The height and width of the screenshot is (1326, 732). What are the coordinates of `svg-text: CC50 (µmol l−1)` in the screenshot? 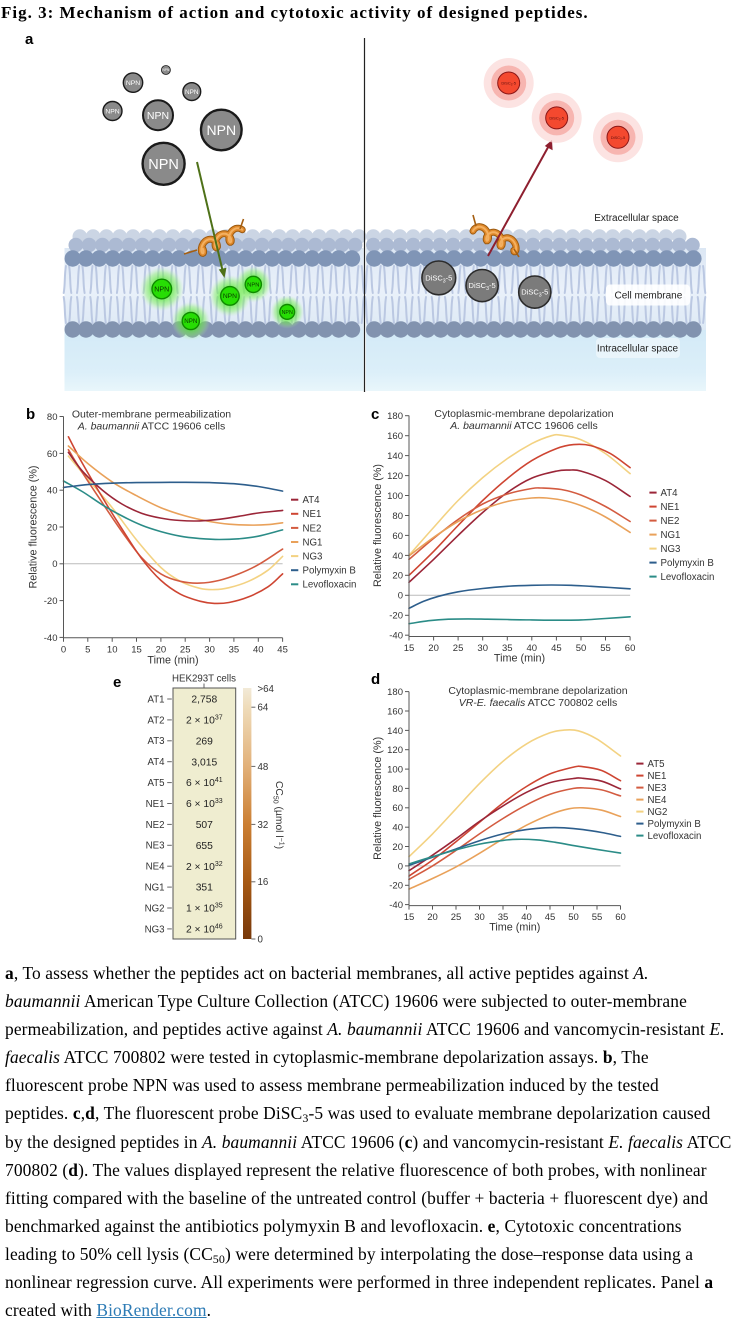 It's located at (278, 815).